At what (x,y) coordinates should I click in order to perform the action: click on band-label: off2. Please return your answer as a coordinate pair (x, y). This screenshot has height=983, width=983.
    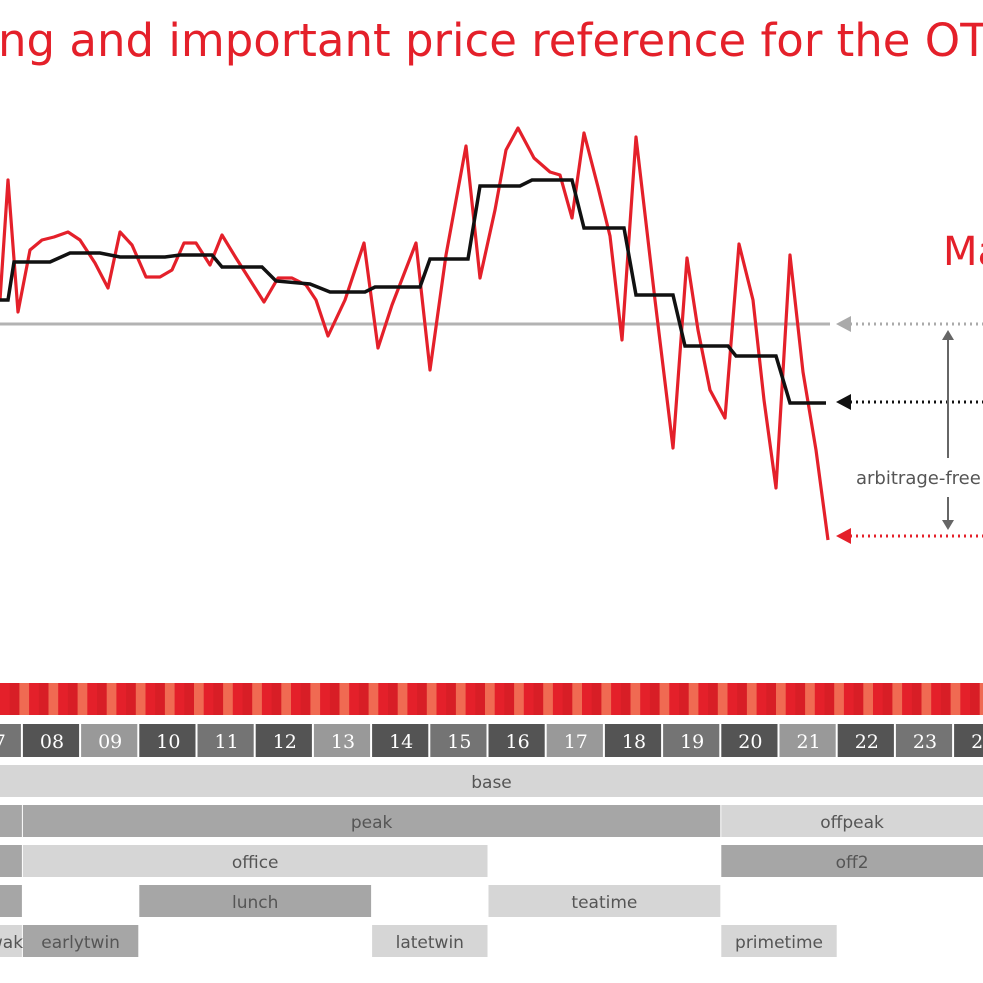
    Looking at the image, I should click on (852, 863).